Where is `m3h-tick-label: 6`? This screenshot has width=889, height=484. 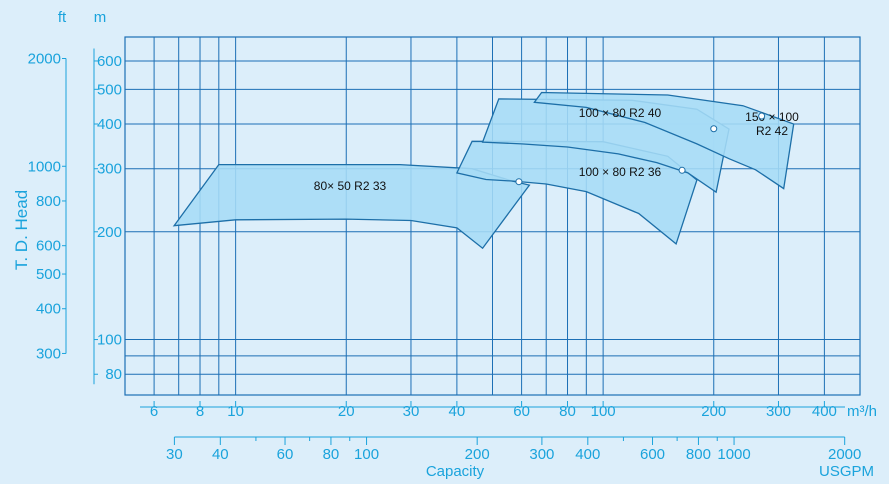
m3h-tick-label: 6 is located at coordinates (154, 411).